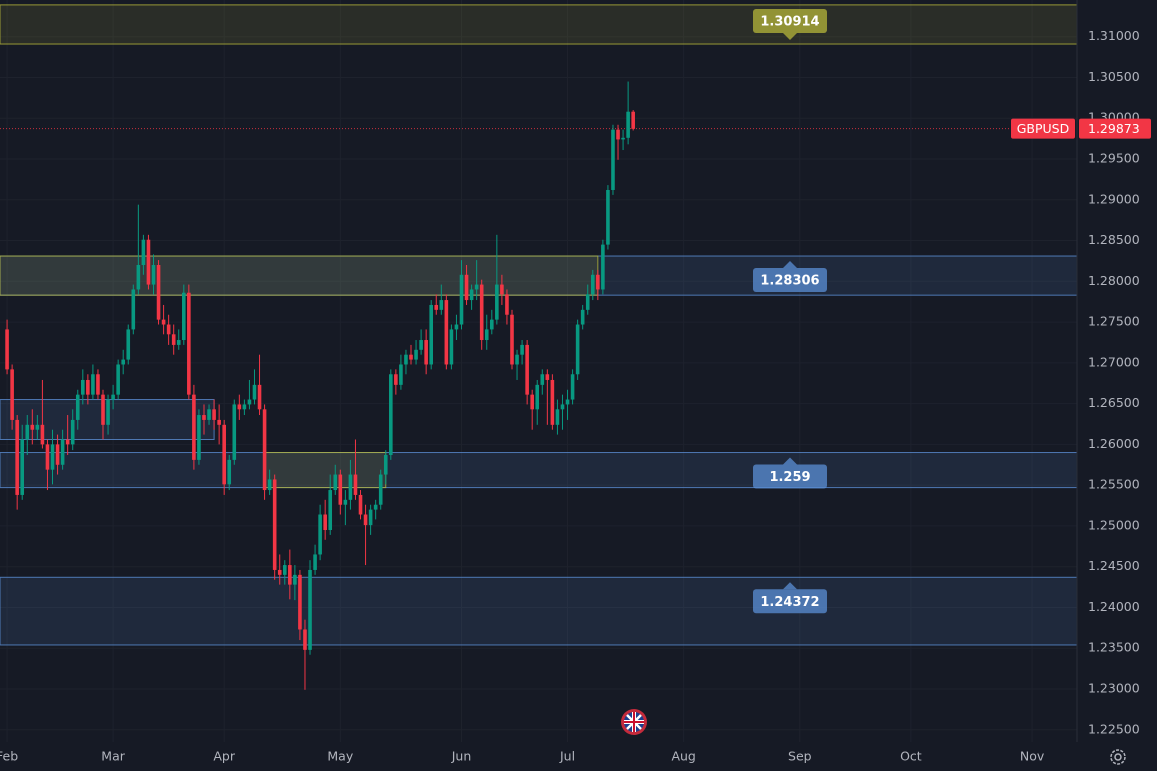 This screenshot has width=1157, height=771. I want to click on y-tick-label: 1.30500, so click(1114, 76).